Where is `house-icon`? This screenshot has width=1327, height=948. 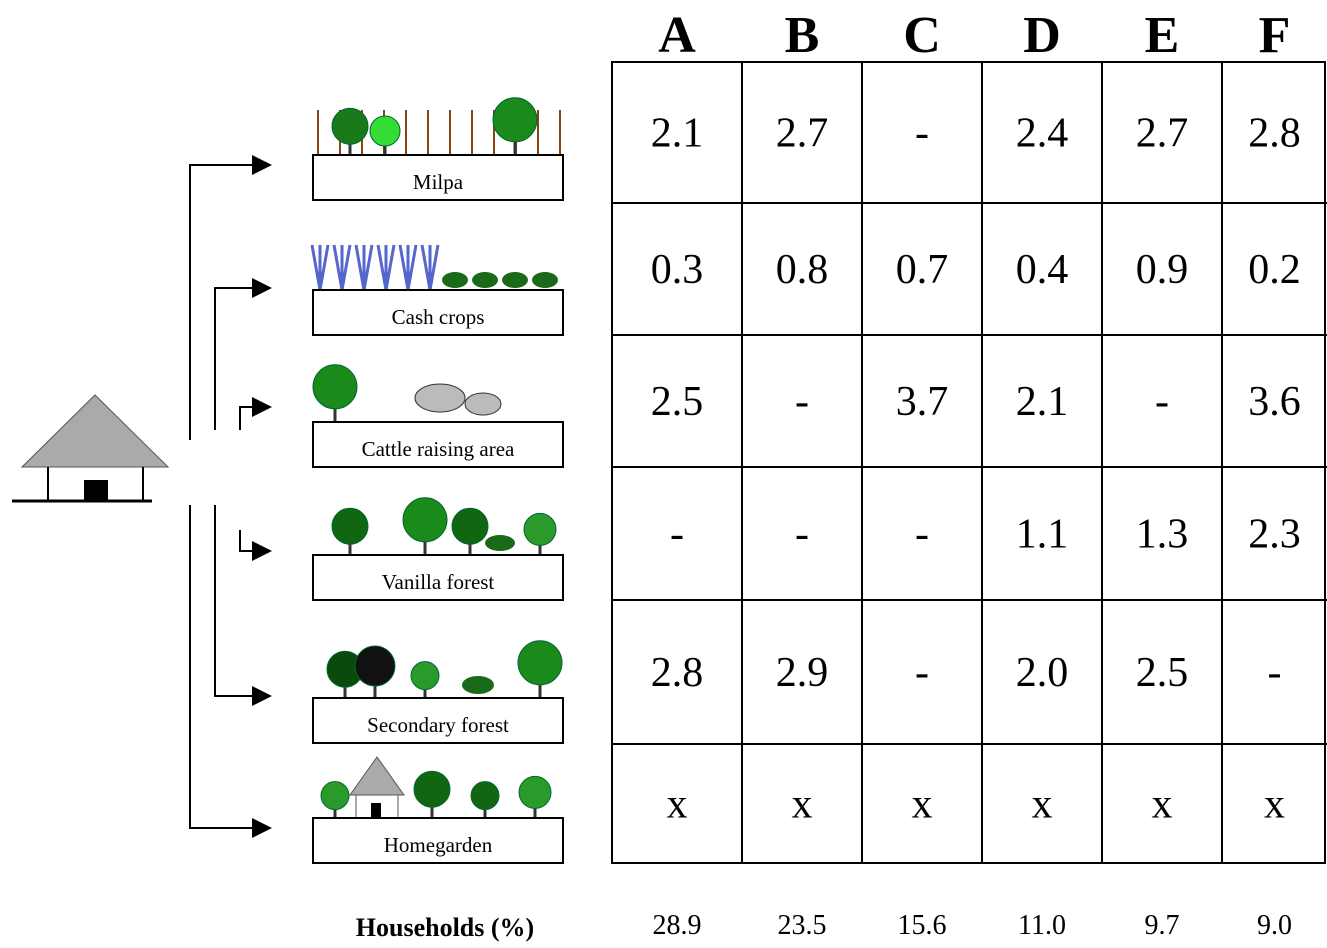
house-icon is located at coordinates (91, 448).